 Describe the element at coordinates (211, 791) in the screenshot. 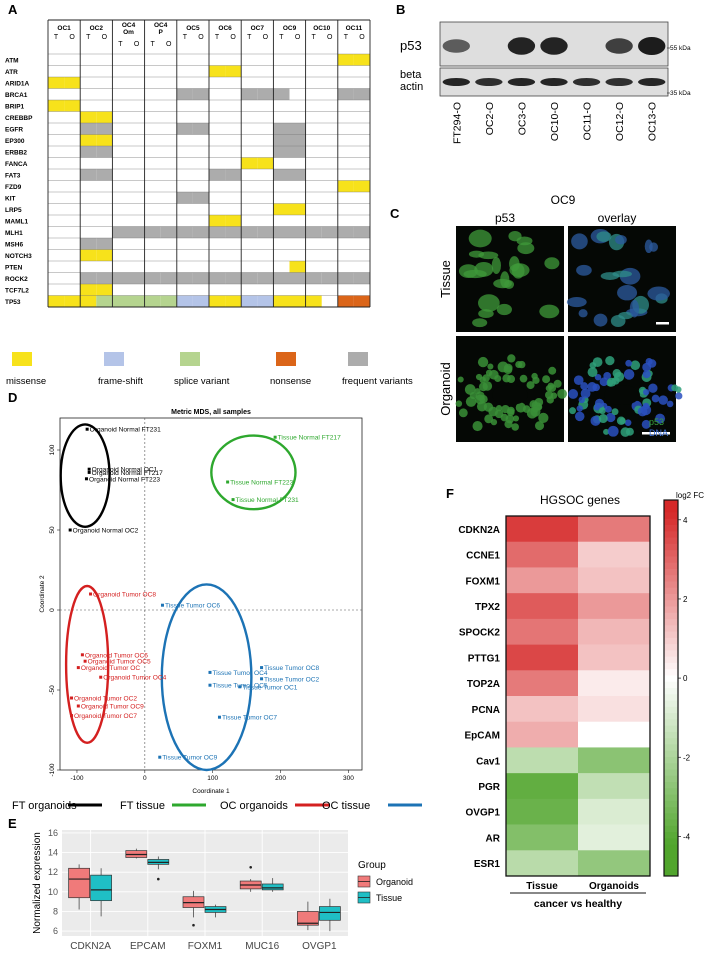

I see `x-axis-label: Coordinate 1` at that location.